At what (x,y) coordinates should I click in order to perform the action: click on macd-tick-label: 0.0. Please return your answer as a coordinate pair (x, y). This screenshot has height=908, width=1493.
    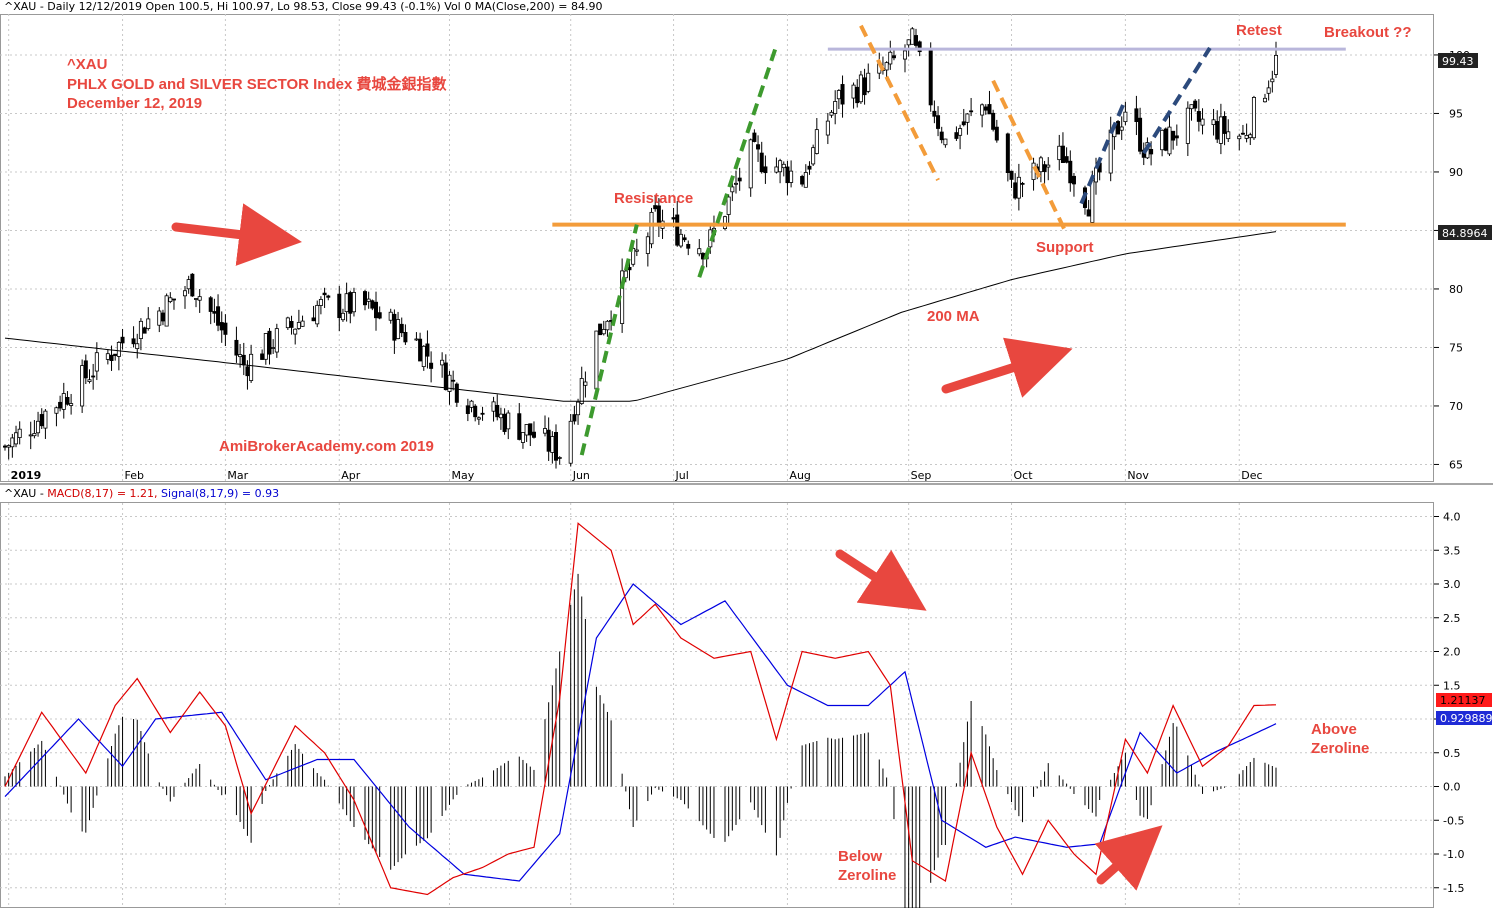
    Looking at the image, I should click on (1452, 787).